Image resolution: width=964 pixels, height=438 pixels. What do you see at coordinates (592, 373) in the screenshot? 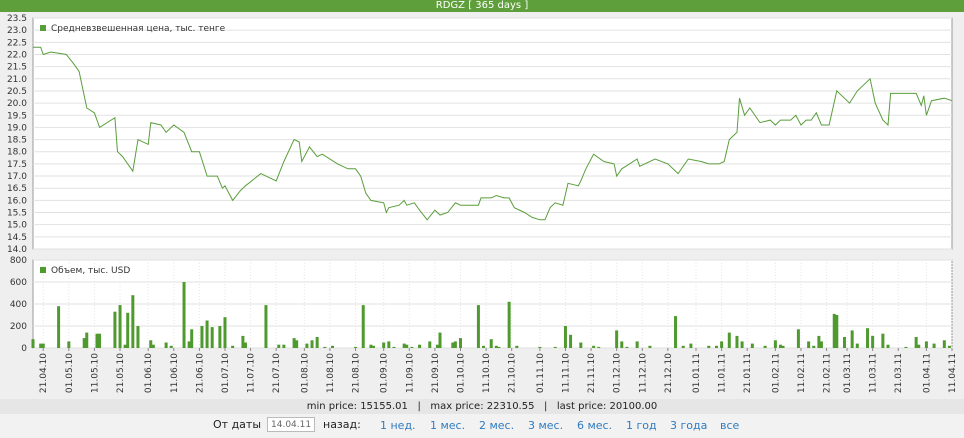
I see `x-tick-label: 21.11.10` at bounding box center [592, 373].